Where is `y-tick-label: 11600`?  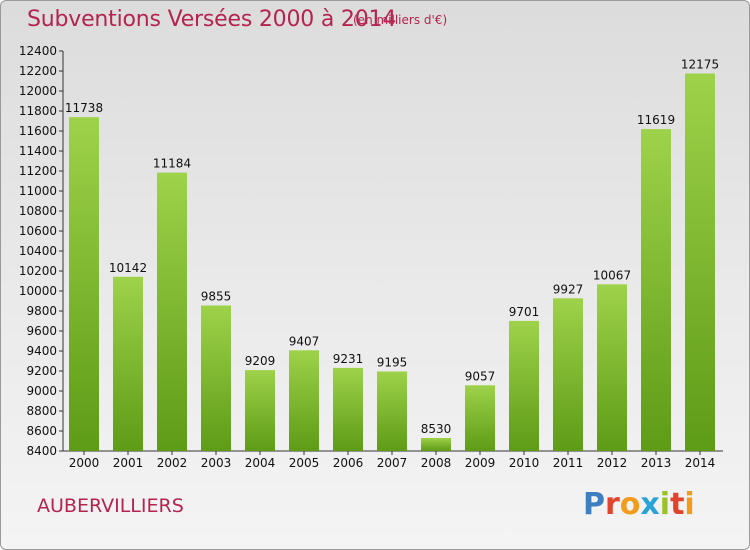 y-tick-label: 11600 is located at coordinates (38, 131).